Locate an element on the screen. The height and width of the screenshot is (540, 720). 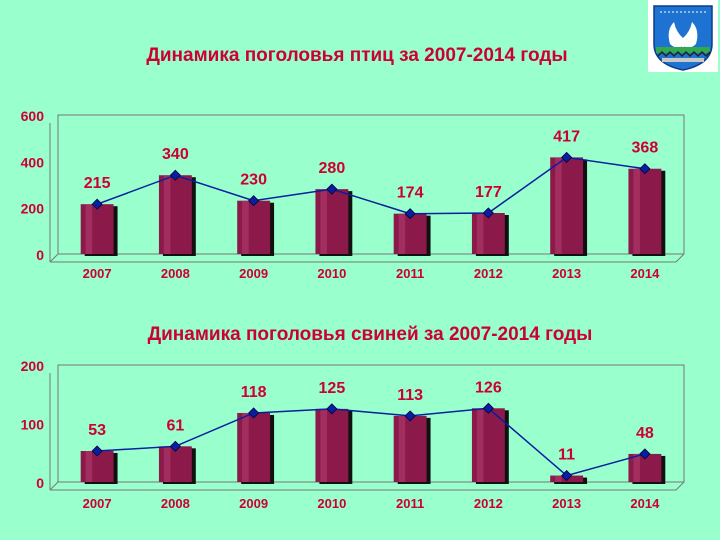
emblem-graphic is located at coordinates (683, 36).